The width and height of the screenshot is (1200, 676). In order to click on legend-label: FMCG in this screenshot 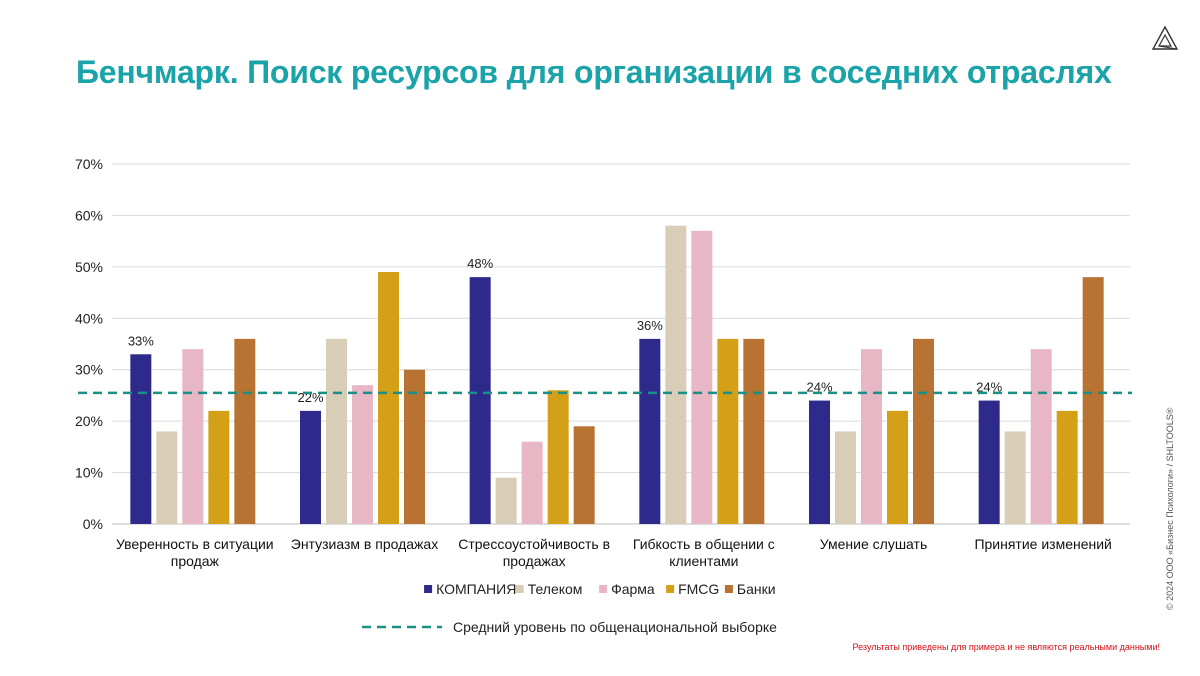, I will do `click(698, 589)`.